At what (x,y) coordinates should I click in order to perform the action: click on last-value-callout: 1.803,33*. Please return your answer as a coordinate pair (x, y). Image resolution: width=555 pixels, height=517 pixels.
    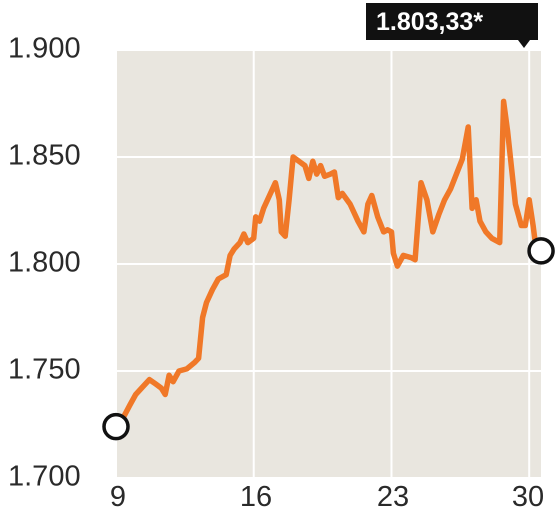
    Looking at the image, I should click on (452, 25).